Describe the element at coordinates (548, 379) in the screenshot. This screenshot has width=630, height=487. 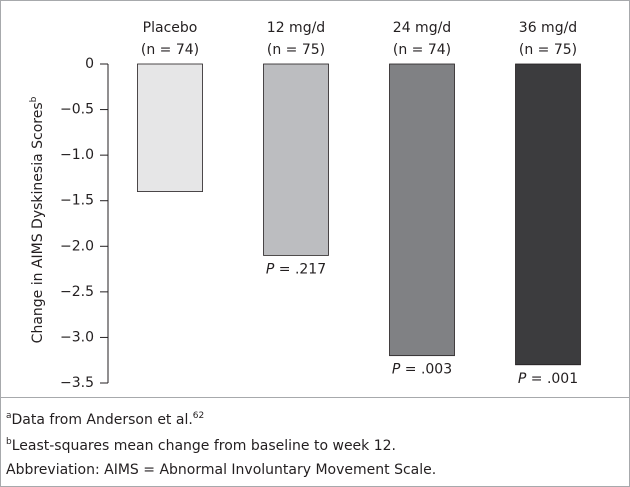
I see `p-label: P = .001` at that location.